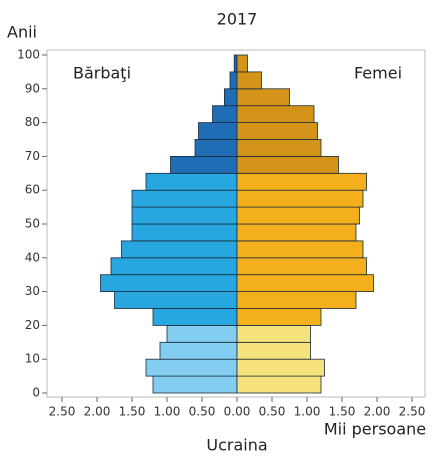 This screenshot has width=442, height=458. I want to click on y-tick-label: 70, so click(32, 156).